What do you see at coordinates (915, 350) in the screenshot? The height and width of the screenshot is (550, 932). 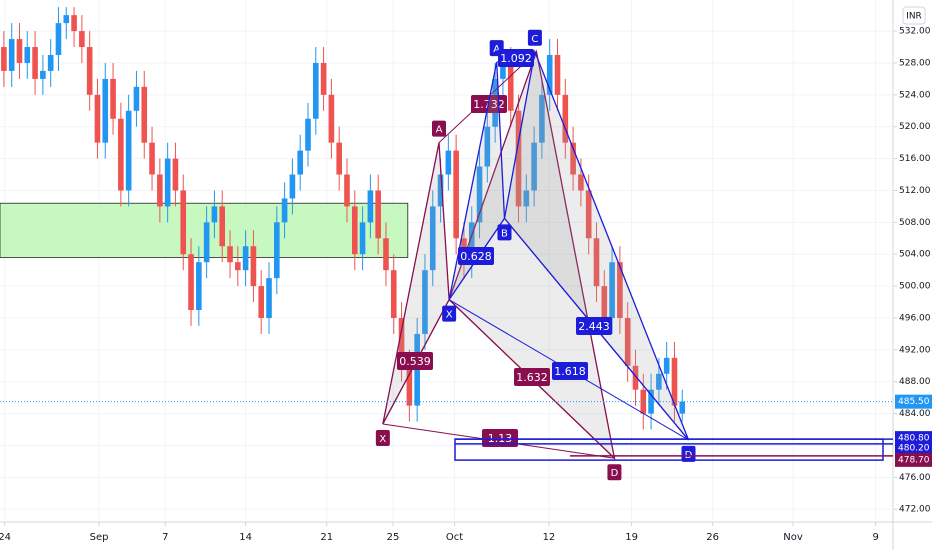 I see `y-tick-label: 492.00` at bounding box center [915, 350].